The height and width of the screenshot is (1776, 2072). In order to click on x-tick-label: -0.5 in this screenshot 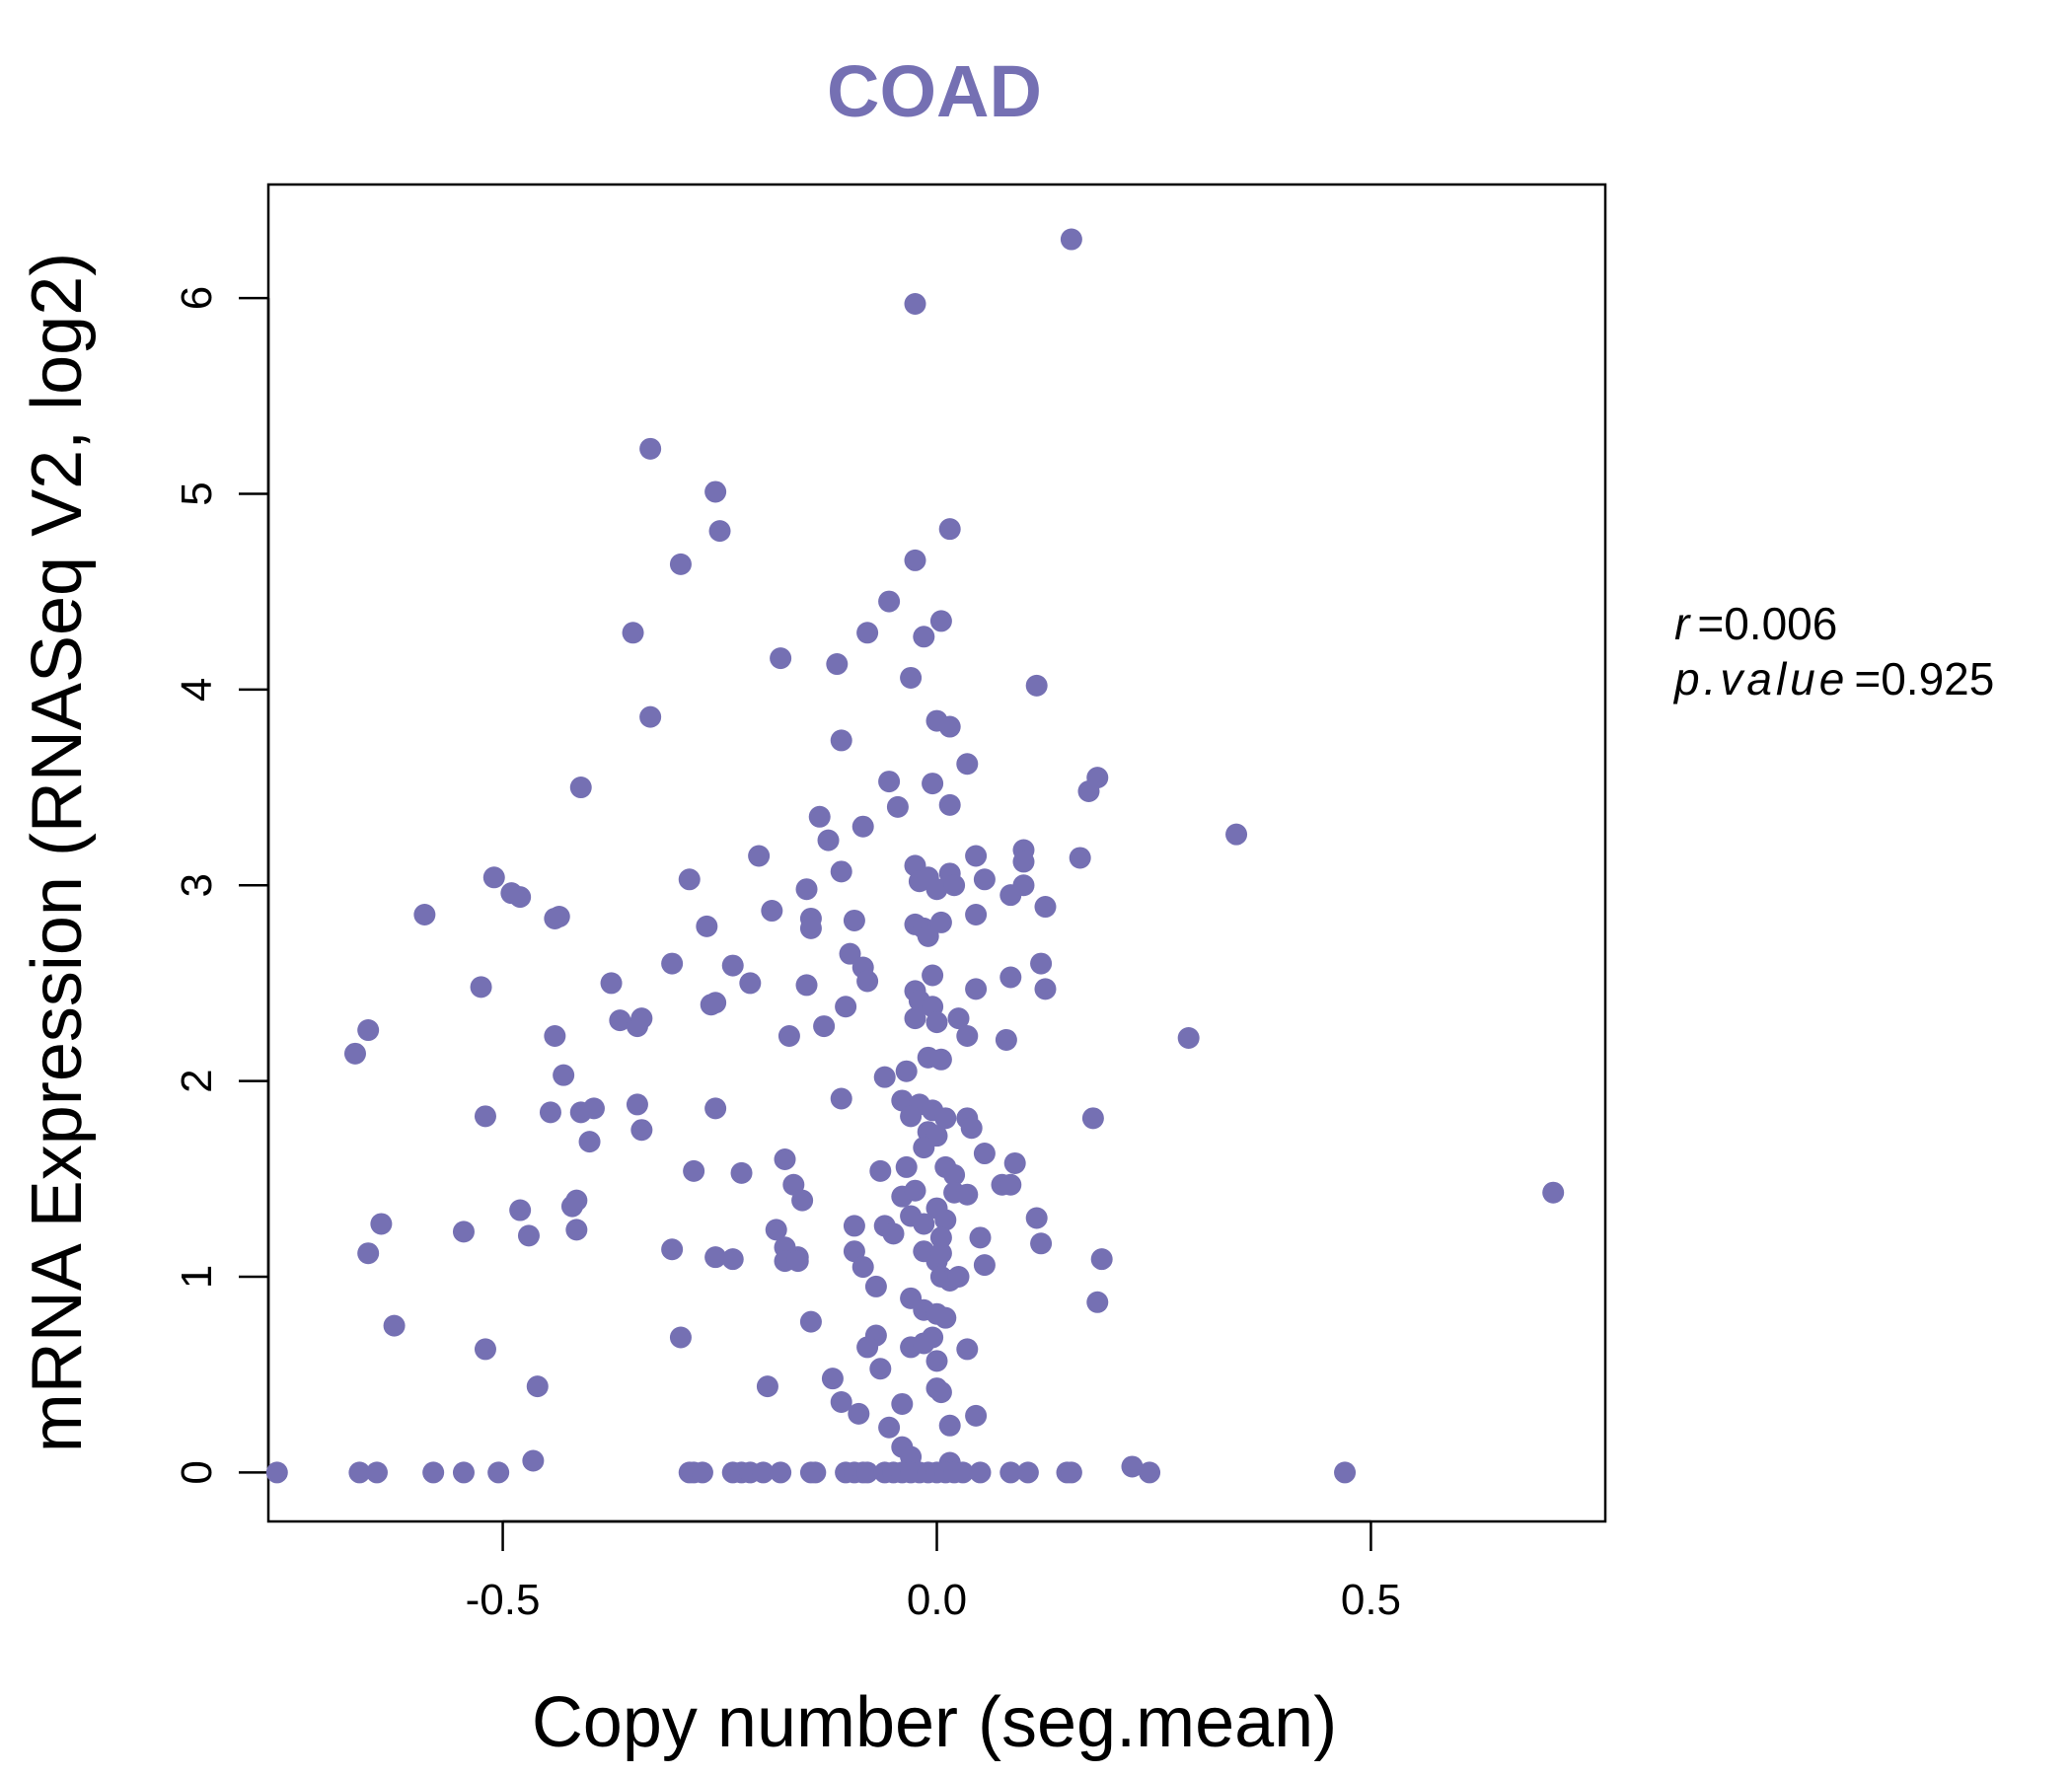, I will do `click(504, 1600)`.